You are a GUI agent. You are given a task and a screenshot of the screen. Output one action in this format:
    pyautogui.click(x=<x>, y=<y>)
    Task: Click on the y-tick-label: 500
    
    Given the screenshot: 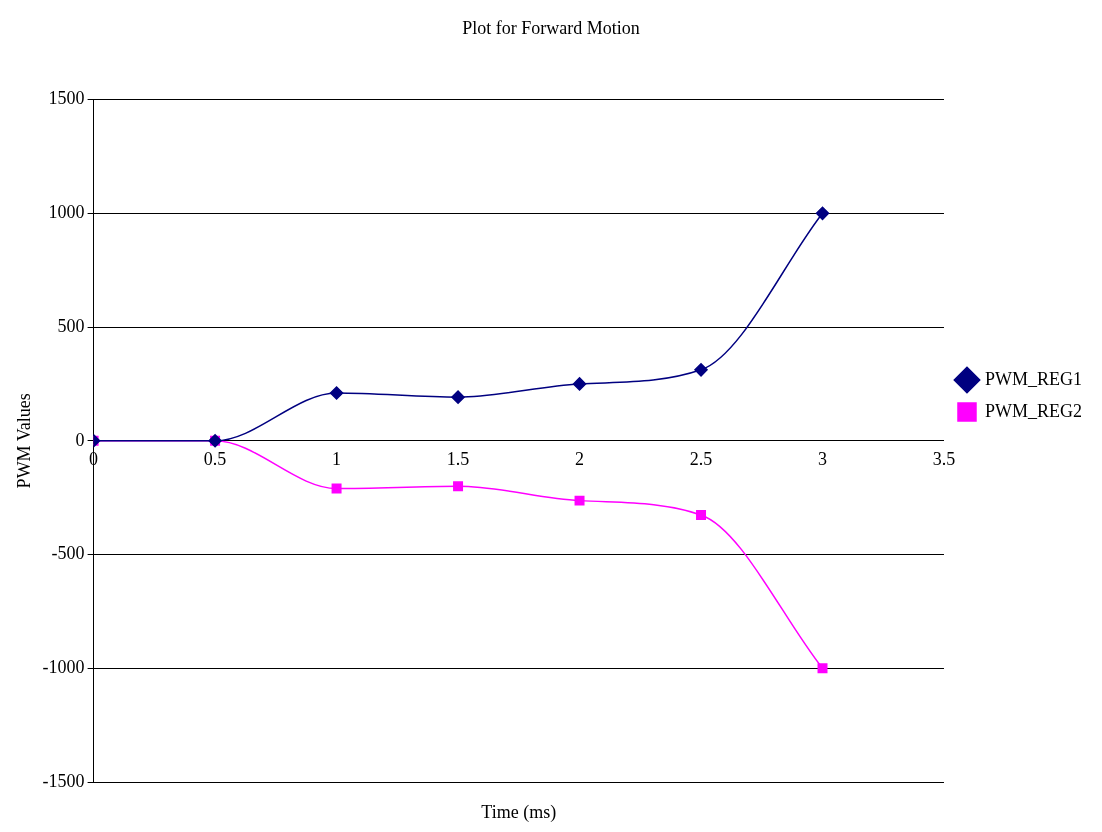 What is the action you would take?
    pyautogui.click(x=71, y=325)
    